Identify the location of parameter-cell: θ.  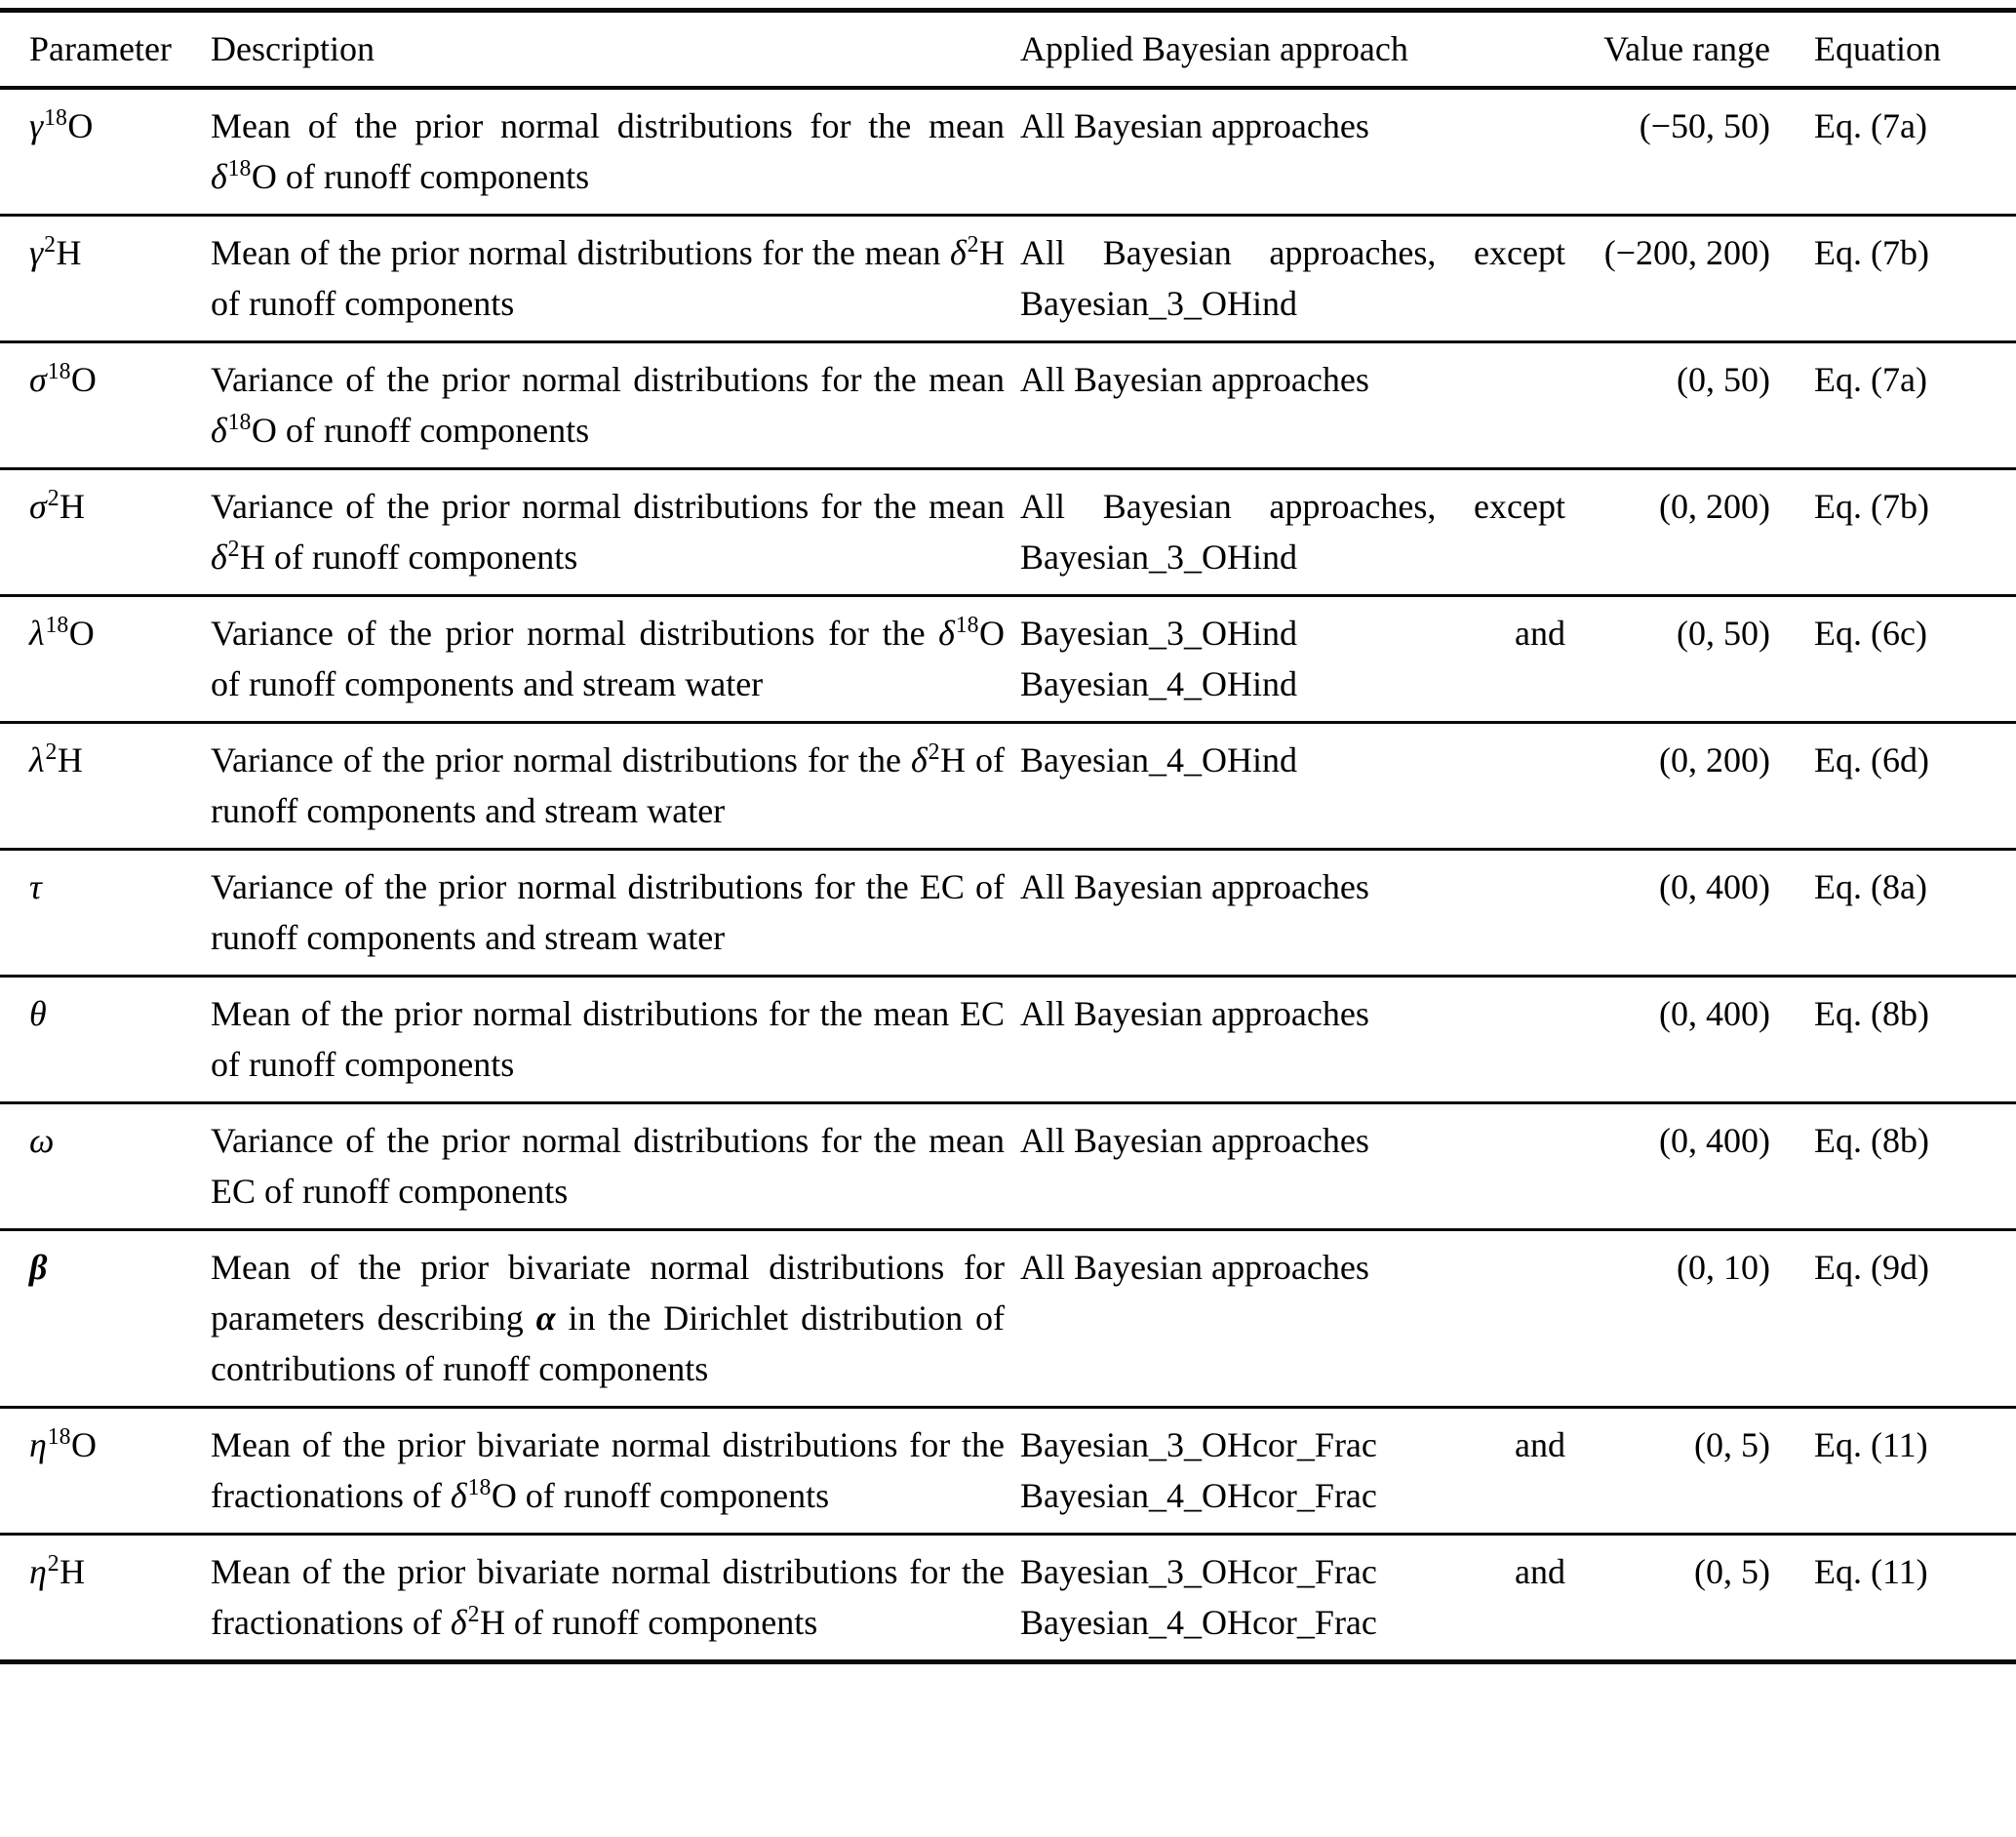
(38, 1013).